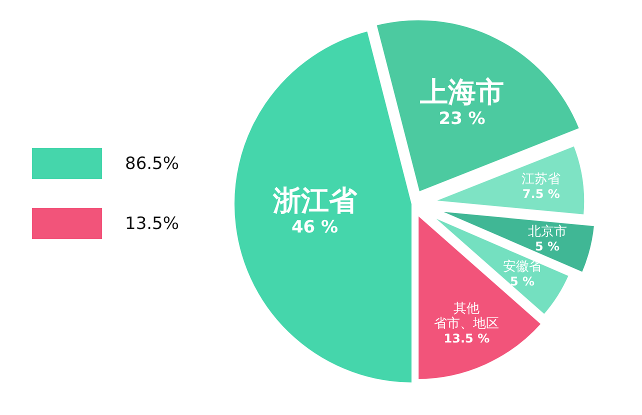 This screenshot has height=415, width=642. I want to click on data-label: 23 %, so click(462, 118).